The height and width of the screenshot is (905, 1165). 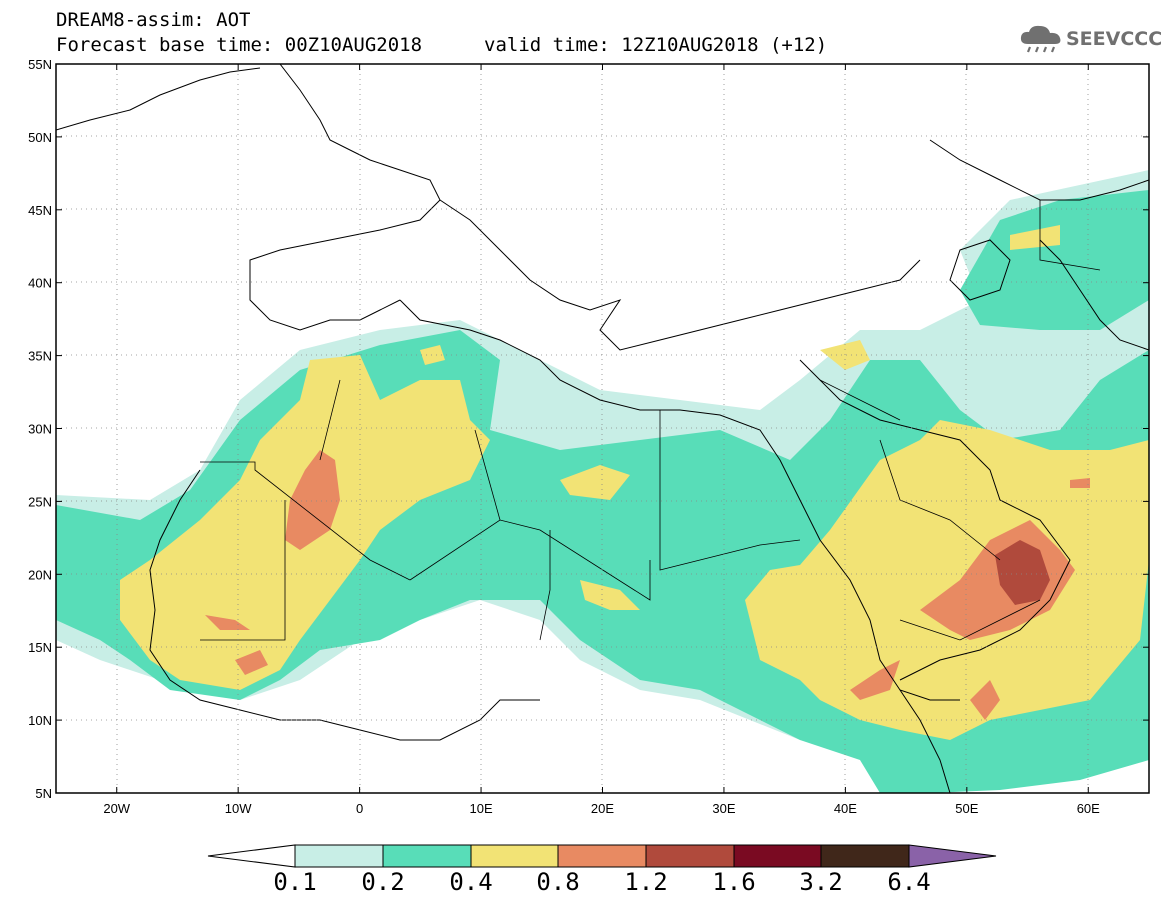 I want to click on colorbar-label: 6.4, so click(x=909, y=882).